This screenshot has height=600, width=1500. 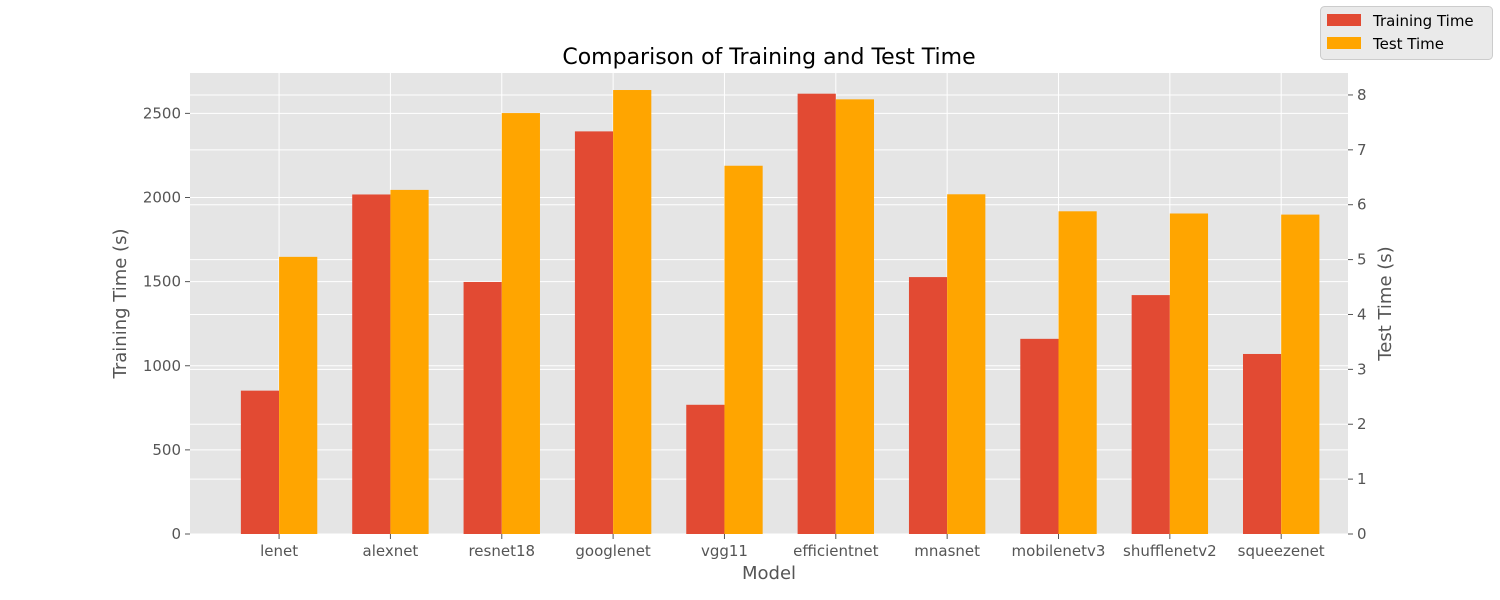 I want to click on bar-test-efficientnet, so click(x=855, y=316).